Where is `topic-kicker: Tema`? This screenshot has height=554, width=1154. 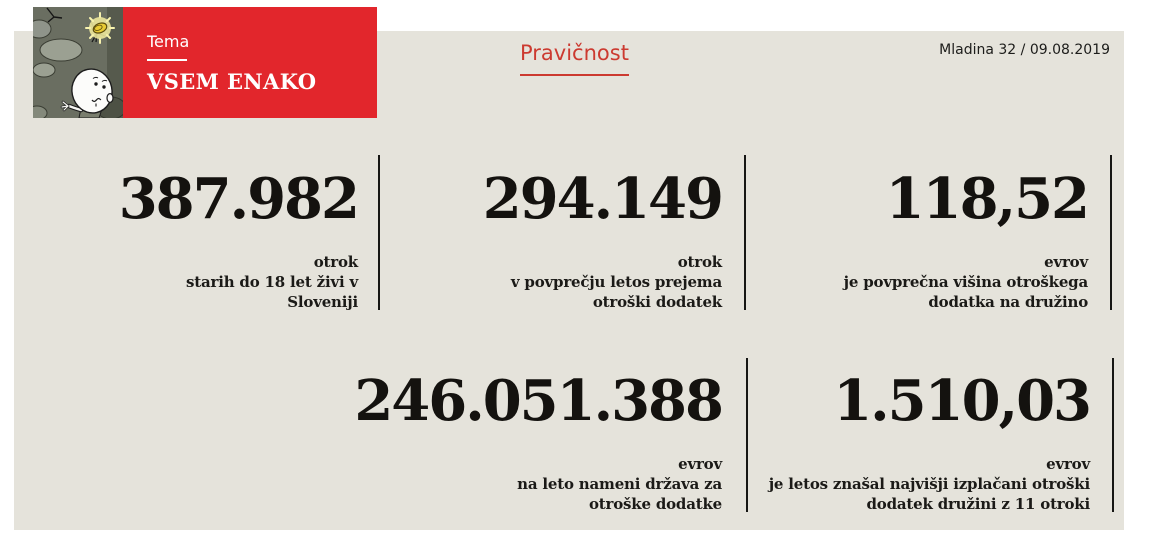
topic-kicker: Tema is located at coordinates (168, 41).